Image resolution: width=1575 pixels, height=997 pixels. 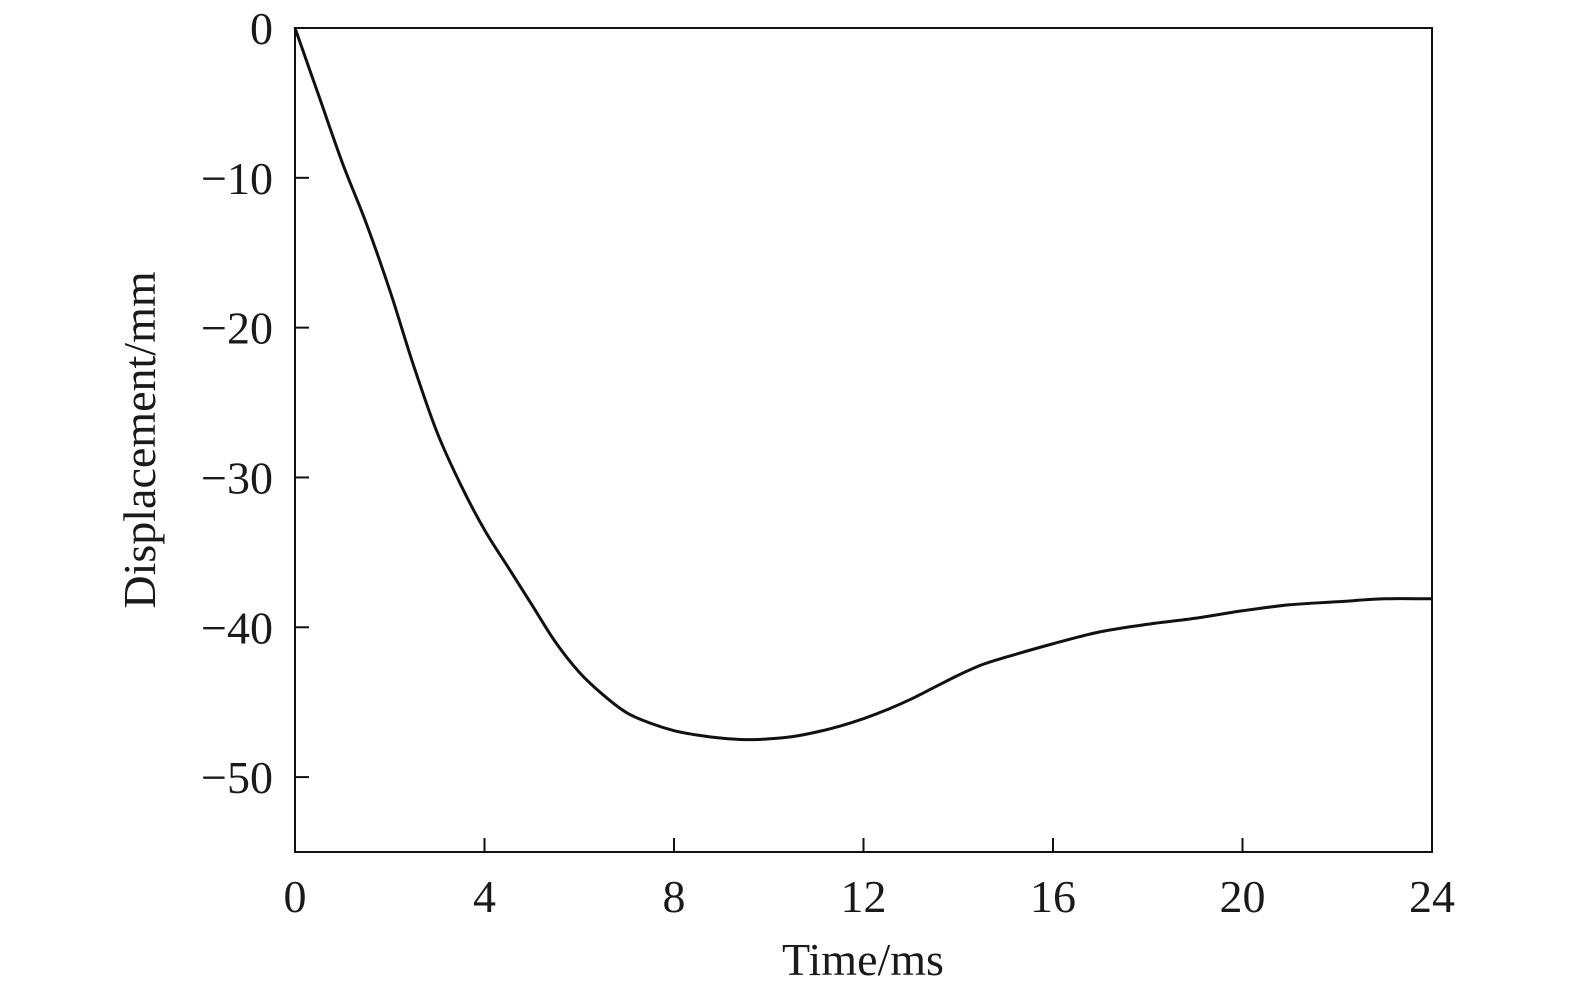 I want to click on x-tick-label: 8, so click(x=674, y=896).